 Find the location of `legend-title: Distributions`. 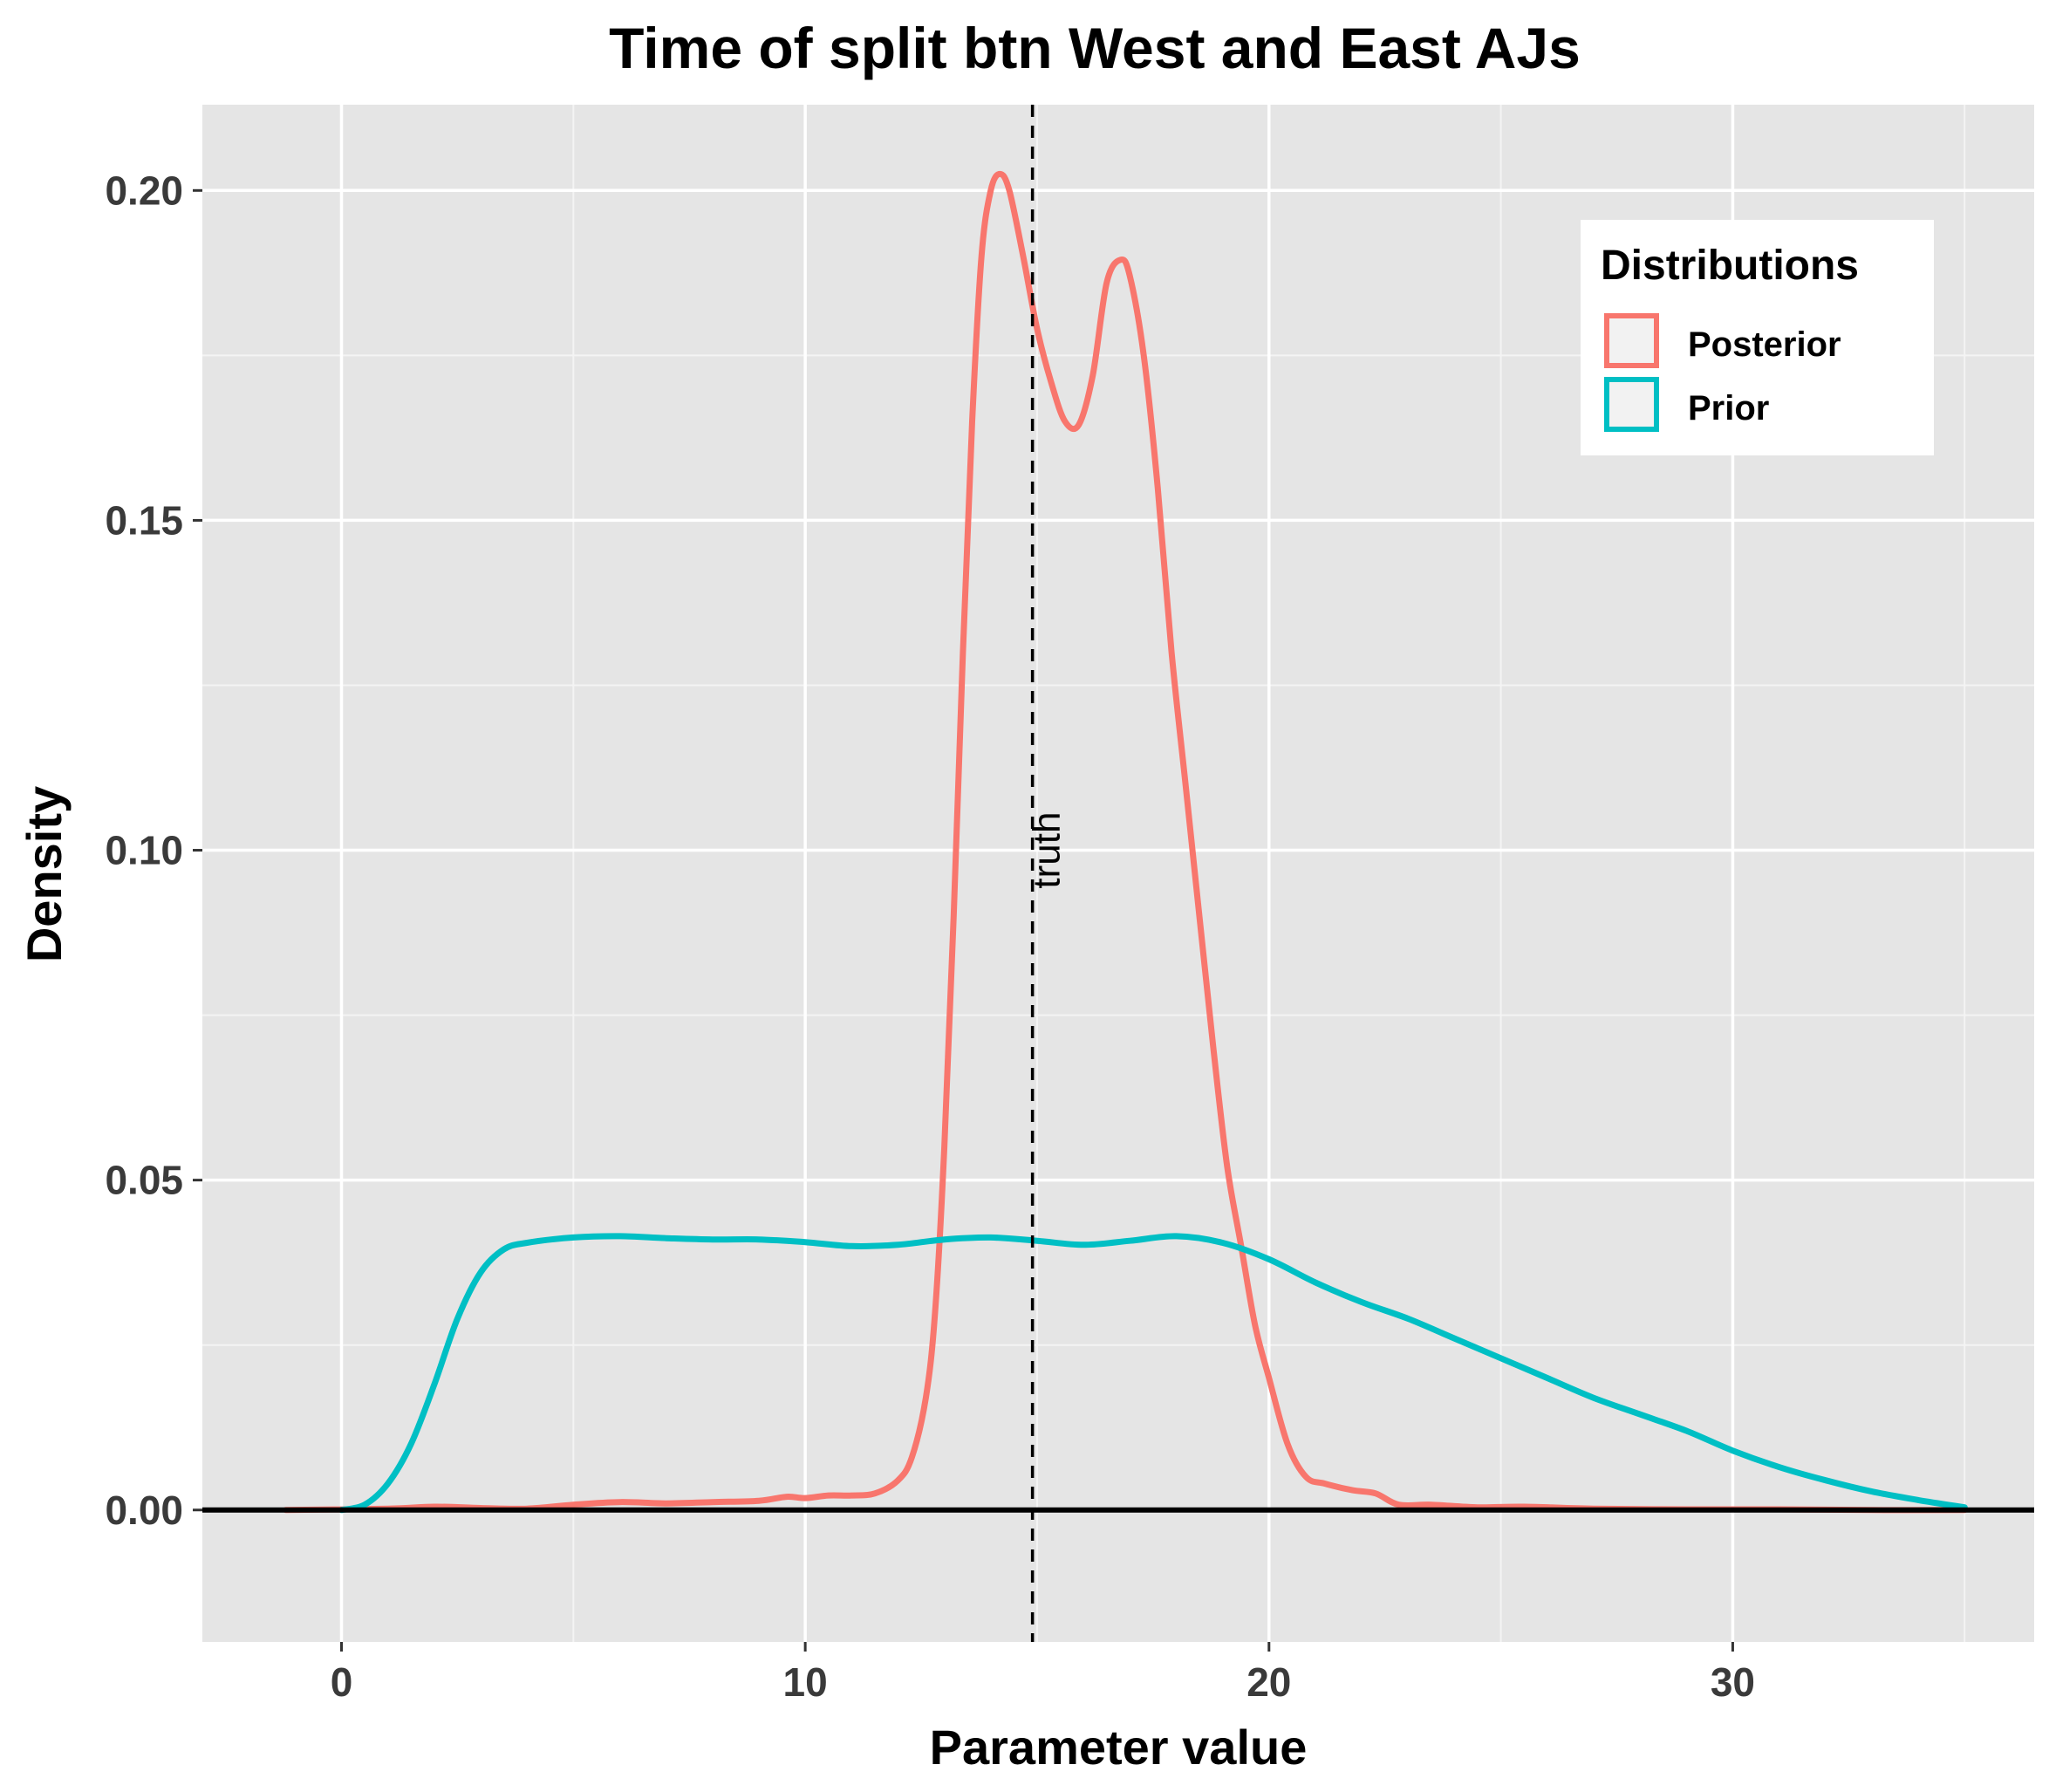

legend-title: Distributions is located at coordinates (1730, 266).